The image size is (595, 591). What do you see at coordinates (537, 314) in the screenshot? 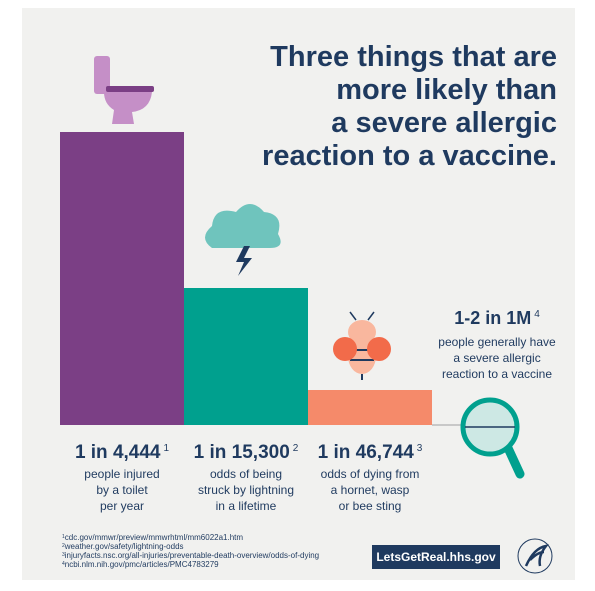
I see `footnote-ref: 4` at bounding box center [537, 314].